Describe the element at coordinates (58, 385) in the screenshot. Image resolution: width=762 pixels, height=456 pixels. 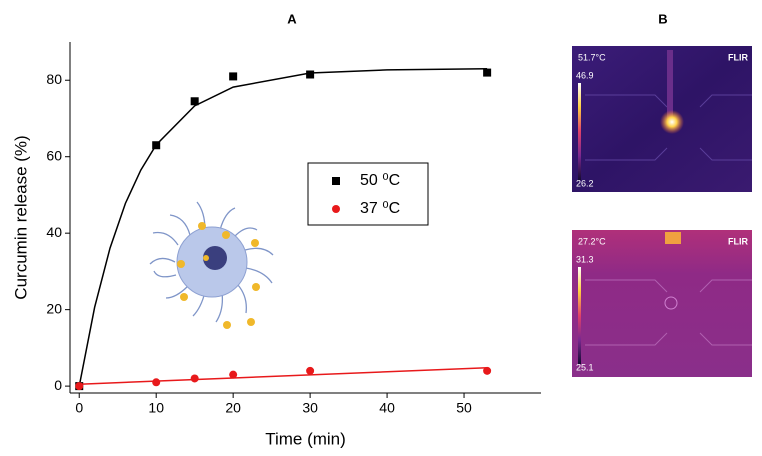
I see `y-tick-label: 0` at that location.